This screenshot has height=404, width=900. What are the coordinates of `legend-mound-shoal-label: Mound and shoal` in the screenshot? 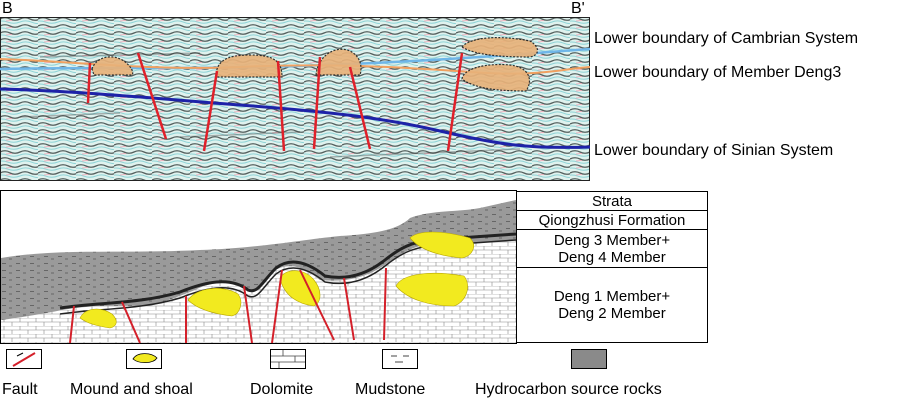 It's located at (131, 389).